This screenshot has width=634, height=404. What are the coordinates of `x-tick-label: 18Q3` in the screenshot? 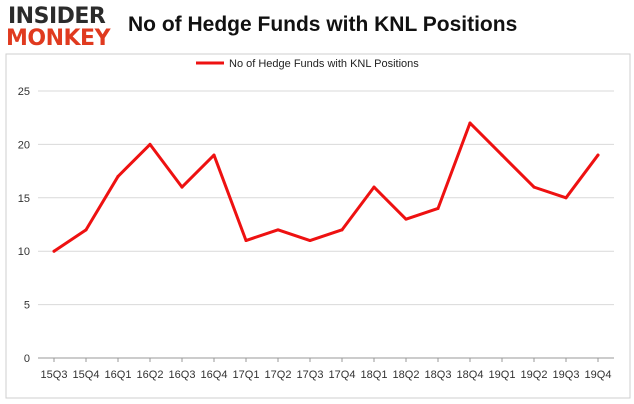 It's located at (438, 375).